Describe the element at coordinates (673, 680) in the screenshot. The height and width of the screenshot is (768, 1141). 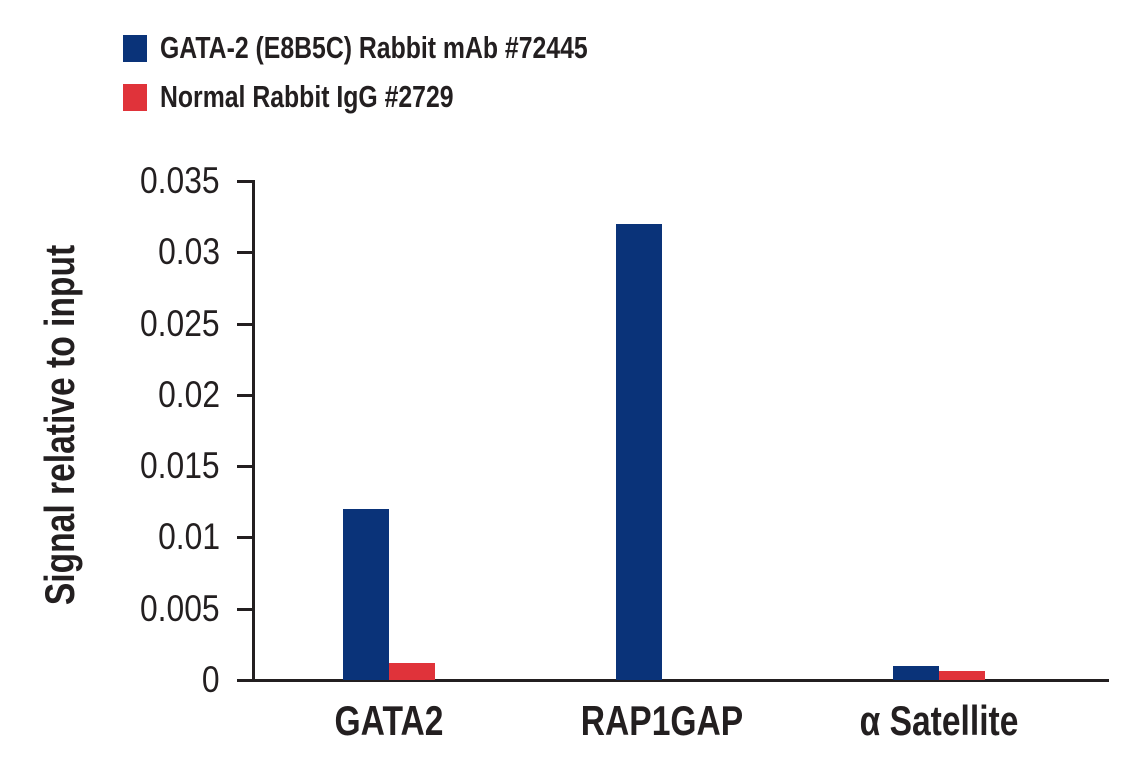
I see `x-axis-line` at that location.